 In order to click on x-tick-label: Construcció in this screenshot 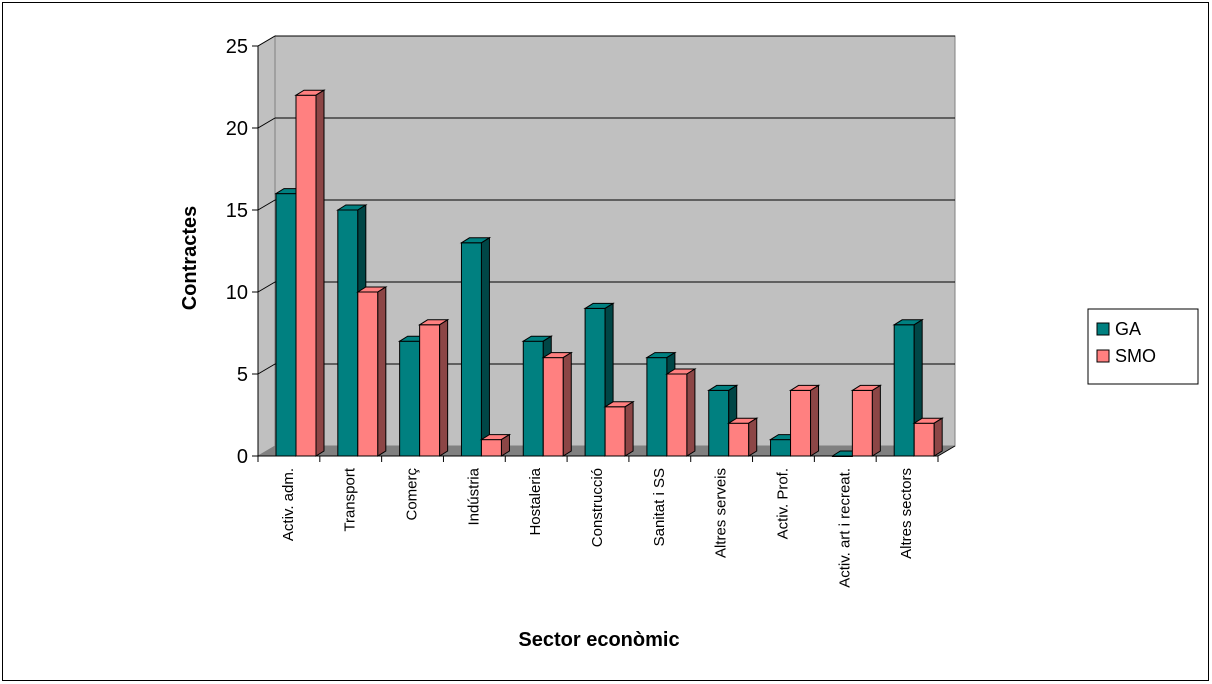, I will do `click(597, 507)`.